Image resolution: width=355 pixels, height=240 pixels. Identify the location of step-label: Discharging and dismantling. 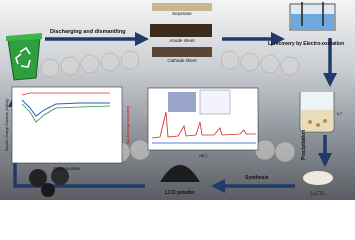
(87, 32).